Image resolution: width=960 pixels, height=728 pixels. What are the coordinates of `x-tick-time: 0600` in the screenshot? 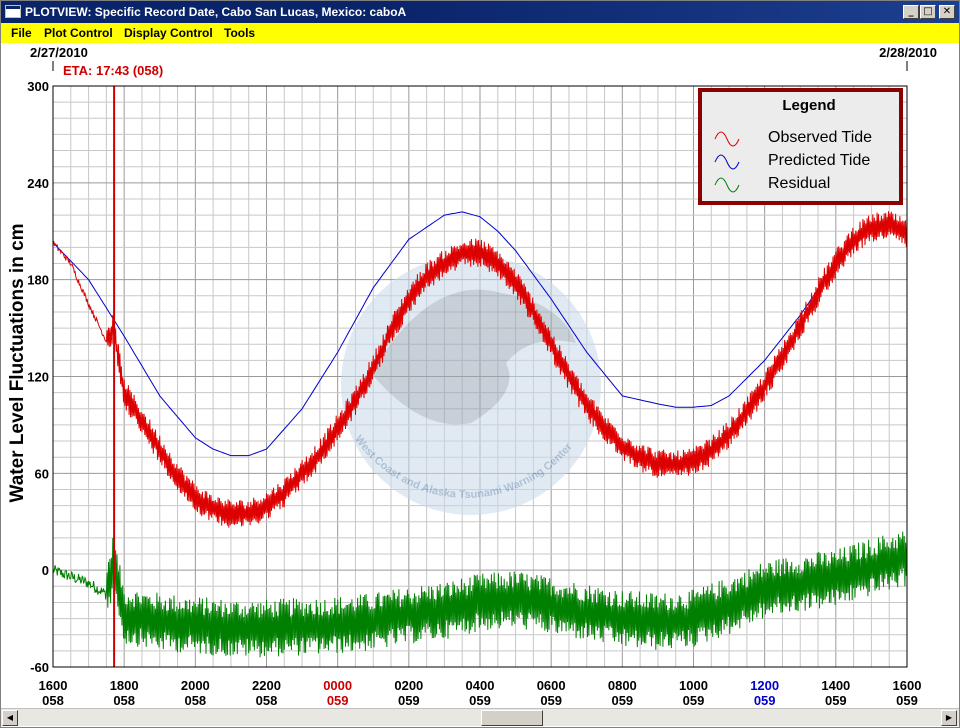 It's located at (551, 685).